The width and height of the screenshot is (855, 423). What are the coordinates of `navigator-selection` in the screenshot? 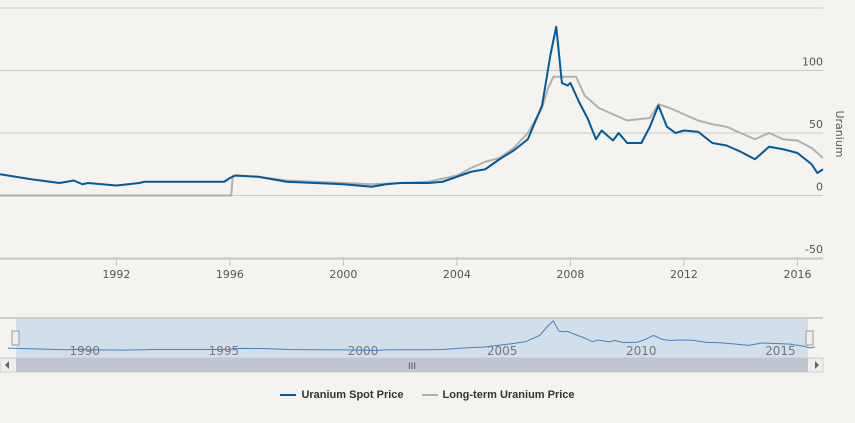 It's located at (412, 338).